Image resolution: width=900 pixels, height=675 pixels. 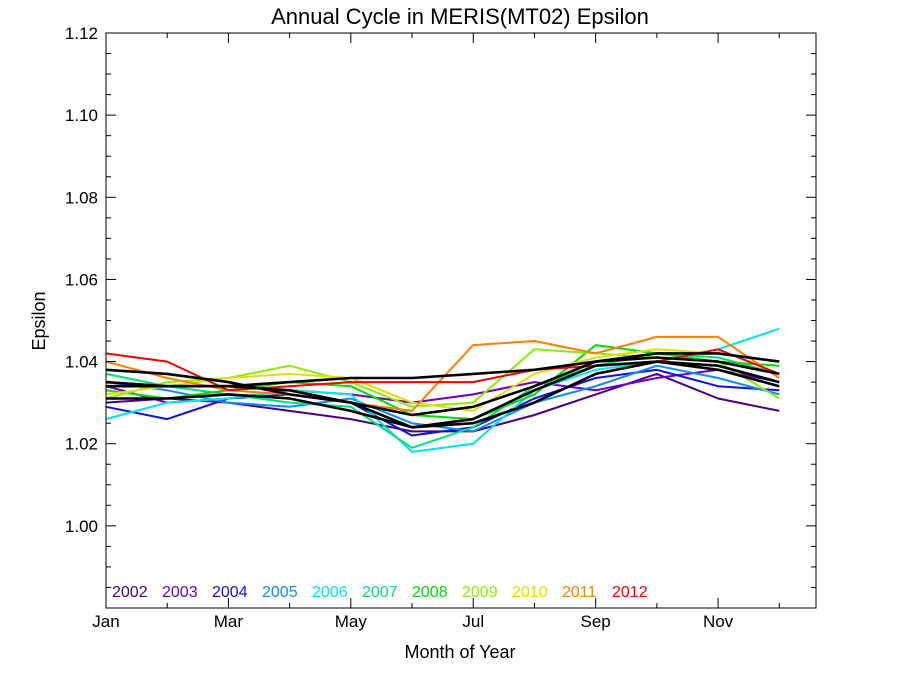 I want to click on legend-item-2008: 2008, so click(x=430, y=592).